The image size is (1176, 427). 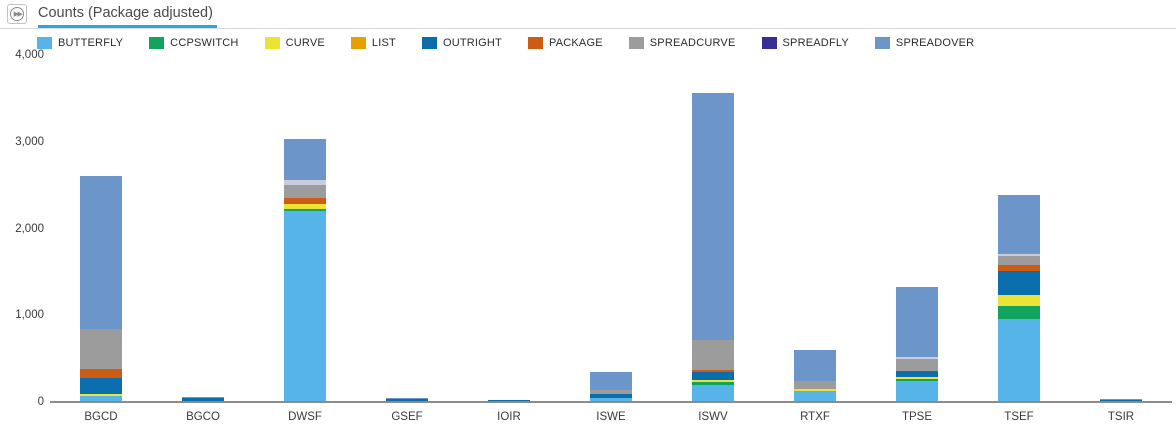 I want to click on legend-label: SPREADFLY, so click(x=815, y=43).